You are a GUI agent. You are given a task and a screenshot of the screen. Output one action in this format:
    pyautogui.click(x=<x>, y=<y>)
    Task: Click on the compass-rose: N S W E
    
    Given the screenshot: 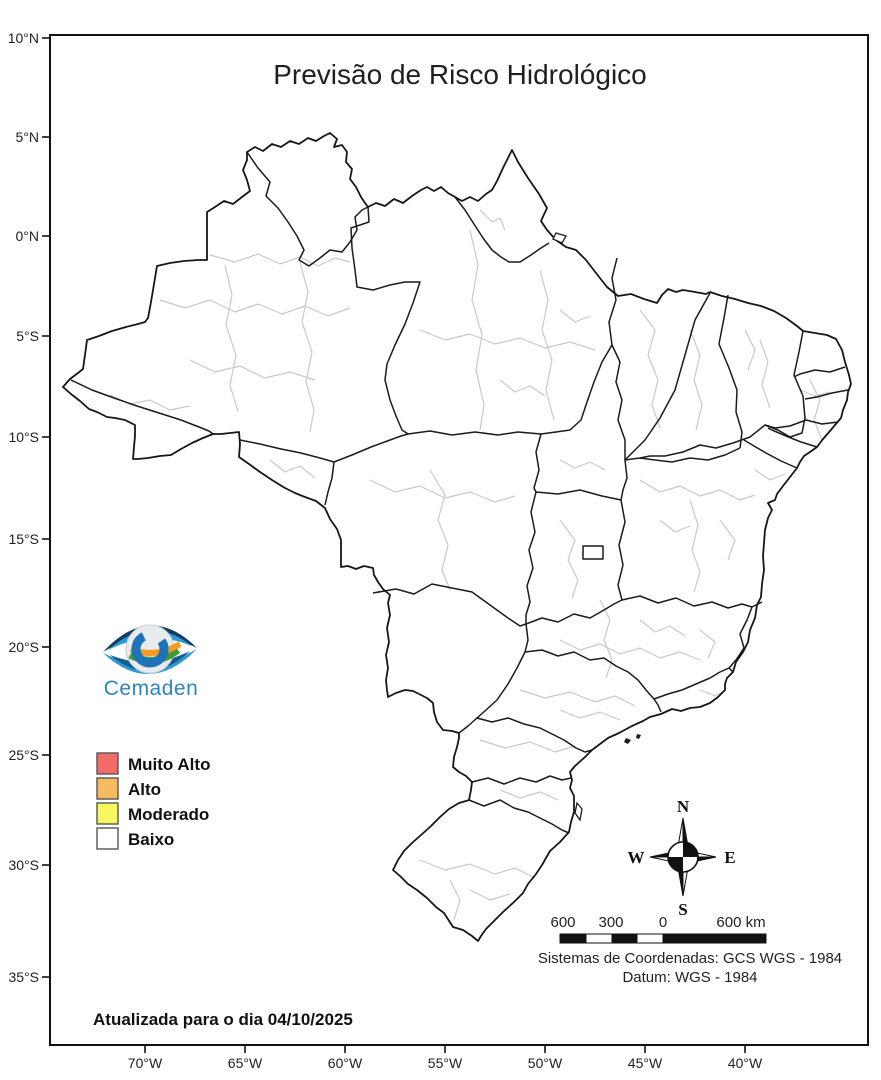 What is the action you would take?
    pyautogui.click(x=682, y=858)
    